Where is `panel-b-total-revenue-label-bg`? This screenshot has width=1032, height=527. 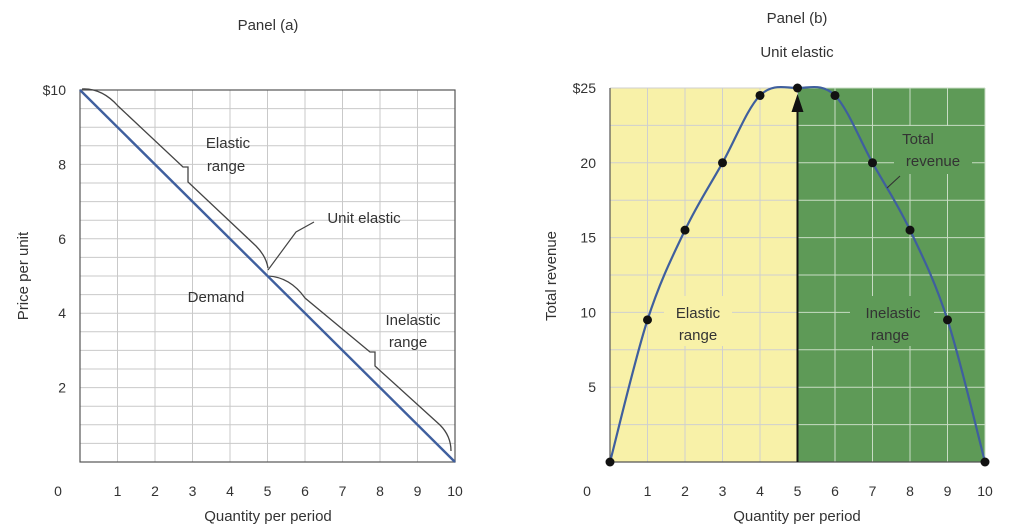
panel-b-total-revenue-label-bg is located at coordinates (933, 150).